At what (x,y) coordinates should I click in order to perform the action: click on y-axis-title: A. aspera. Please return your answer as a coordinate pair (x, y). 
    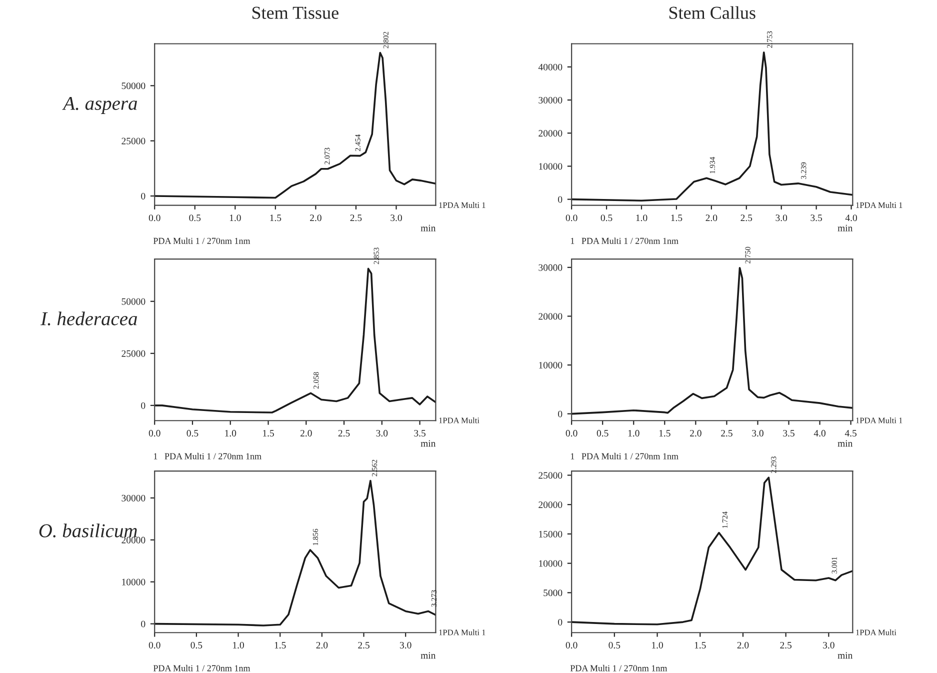
    Looking at the image, I should click on (100, 105).